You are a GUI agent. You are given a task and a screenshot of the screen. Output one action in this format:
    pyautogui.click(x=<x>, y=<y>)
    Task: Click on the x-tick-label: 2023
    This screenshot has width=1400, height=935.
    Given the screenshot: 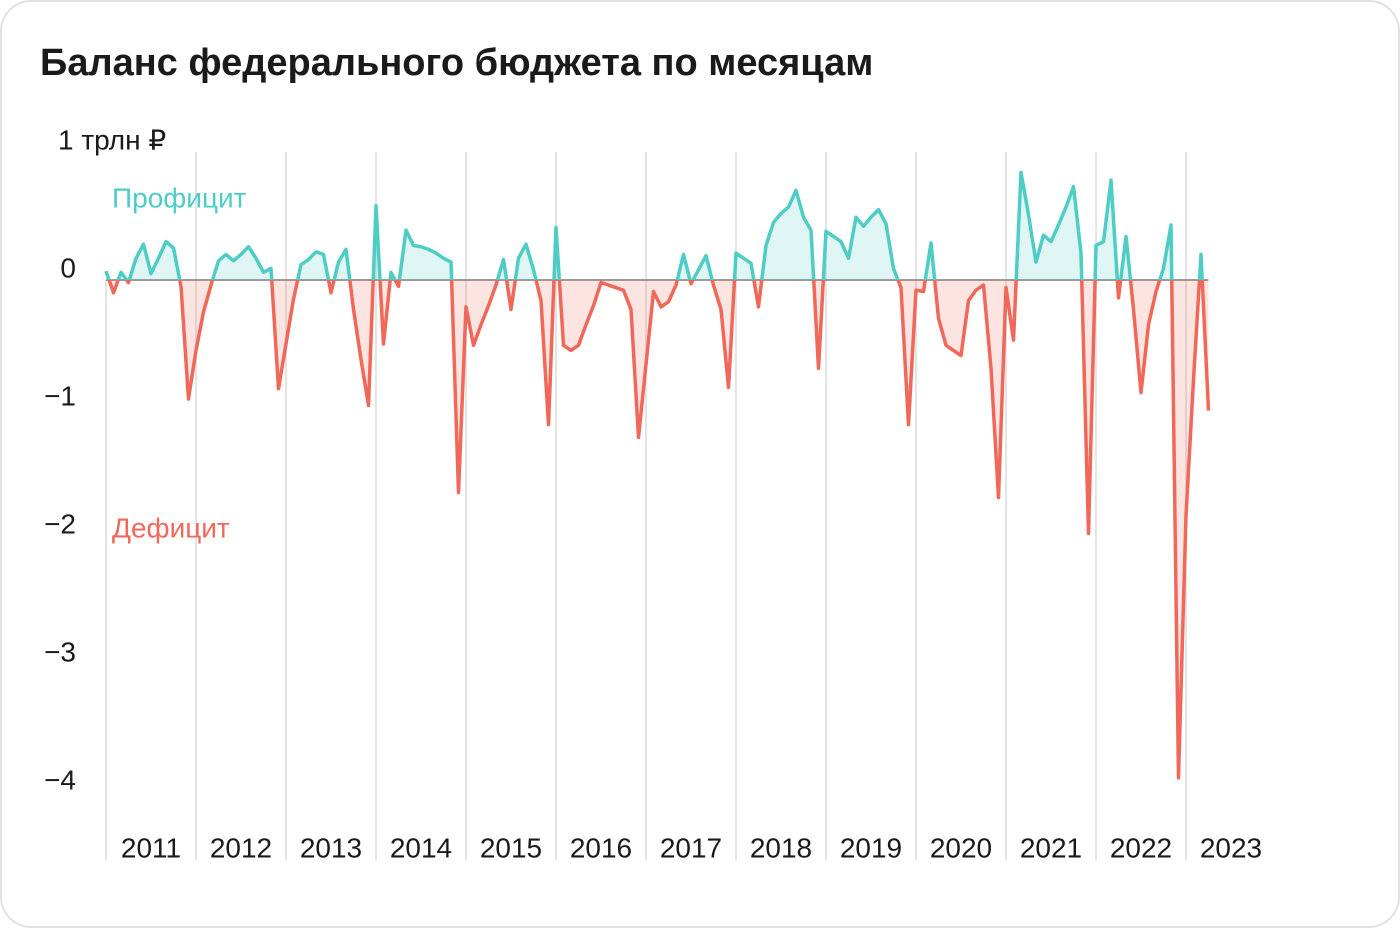 What is the action you would take?
    pyautogui.click(x=1231, y=847)
    